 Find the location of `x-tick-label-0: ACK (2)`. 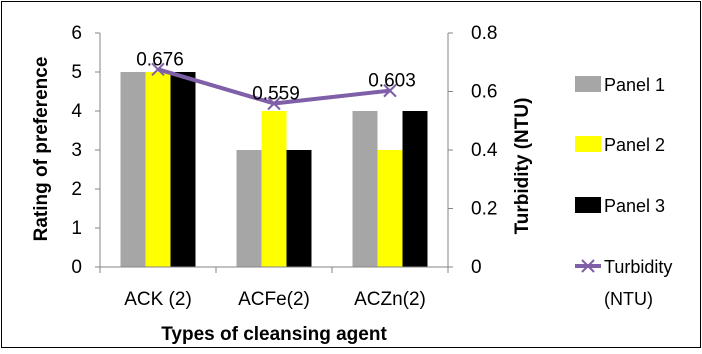

x-tick-label-0: ACK (2) is located at coordinates (158, 299).